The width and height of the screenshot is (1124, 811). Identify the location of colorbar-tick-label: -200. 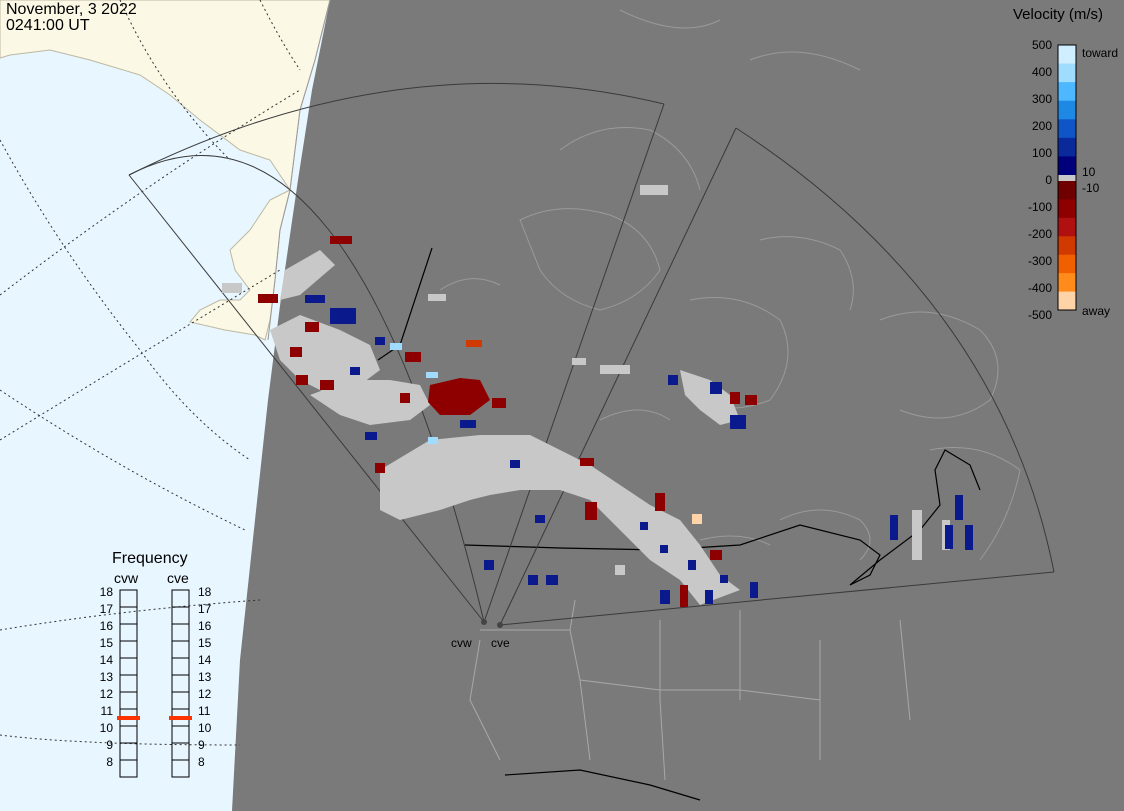
(1040, 234).